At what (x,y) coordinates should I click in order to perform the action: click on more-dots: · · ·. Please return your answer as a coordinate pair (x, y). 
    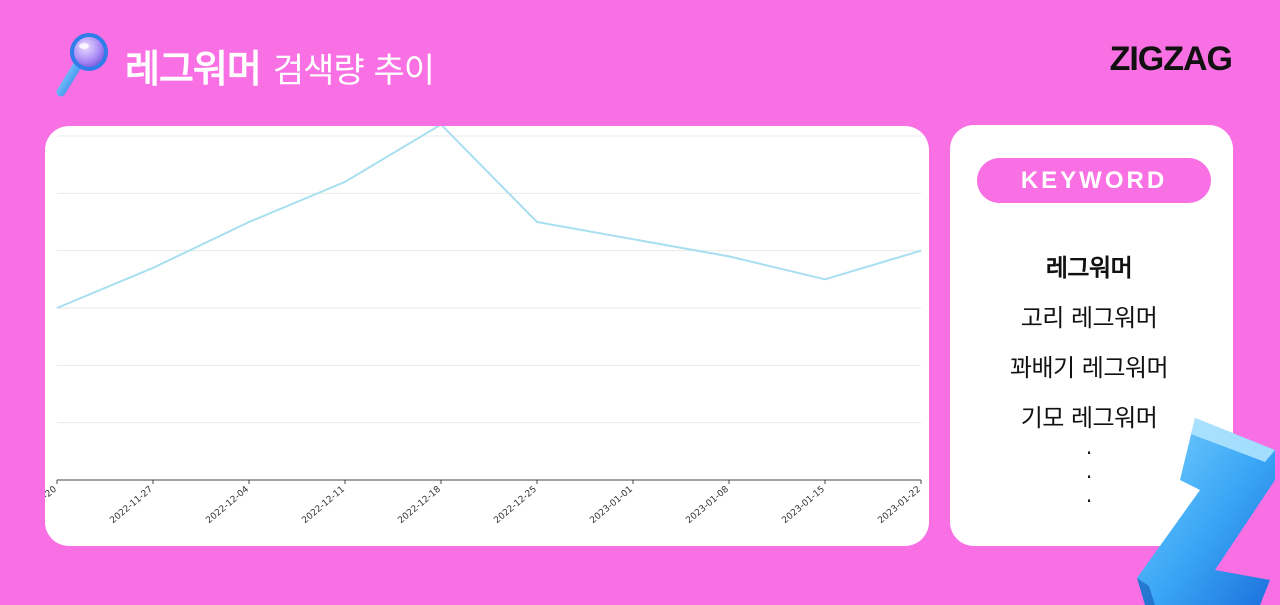
    Looking at the image, I should click on (1089, 477).